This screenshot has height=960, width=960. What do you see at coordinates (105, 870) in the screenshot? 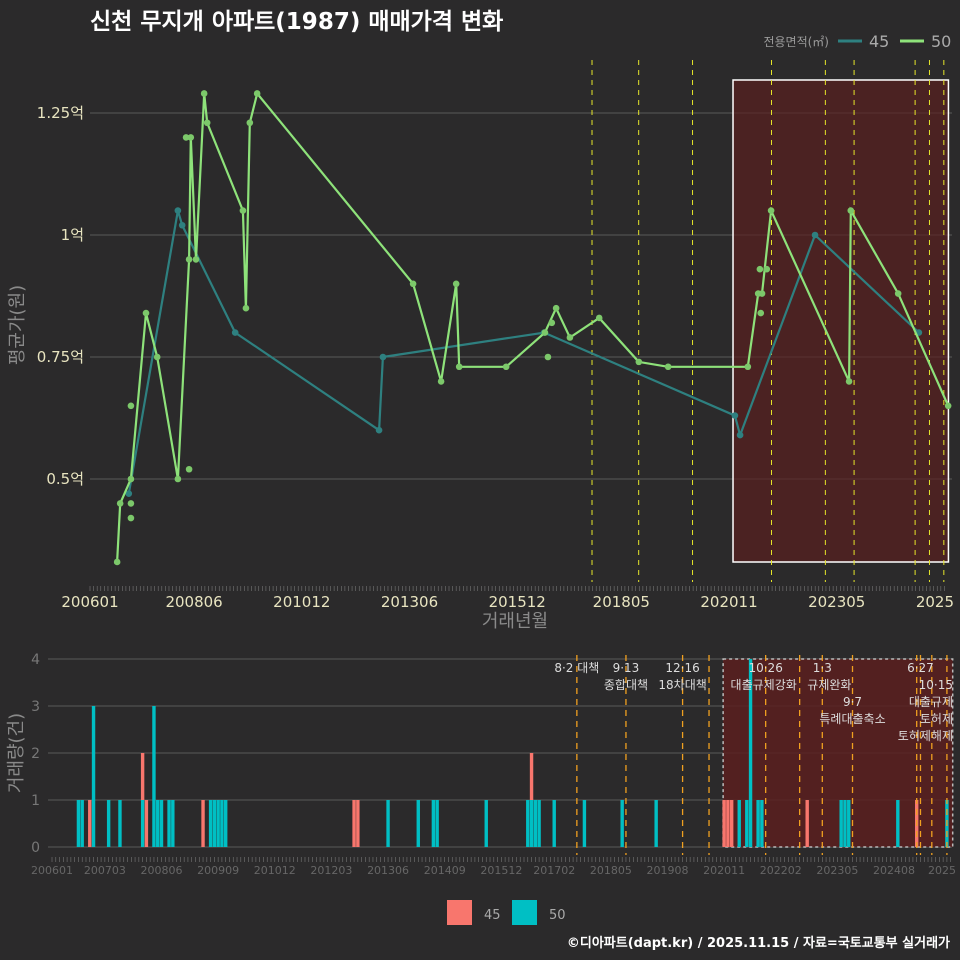
I see `volume-x-tick-label: 200703` at bounding box center [105, 870].